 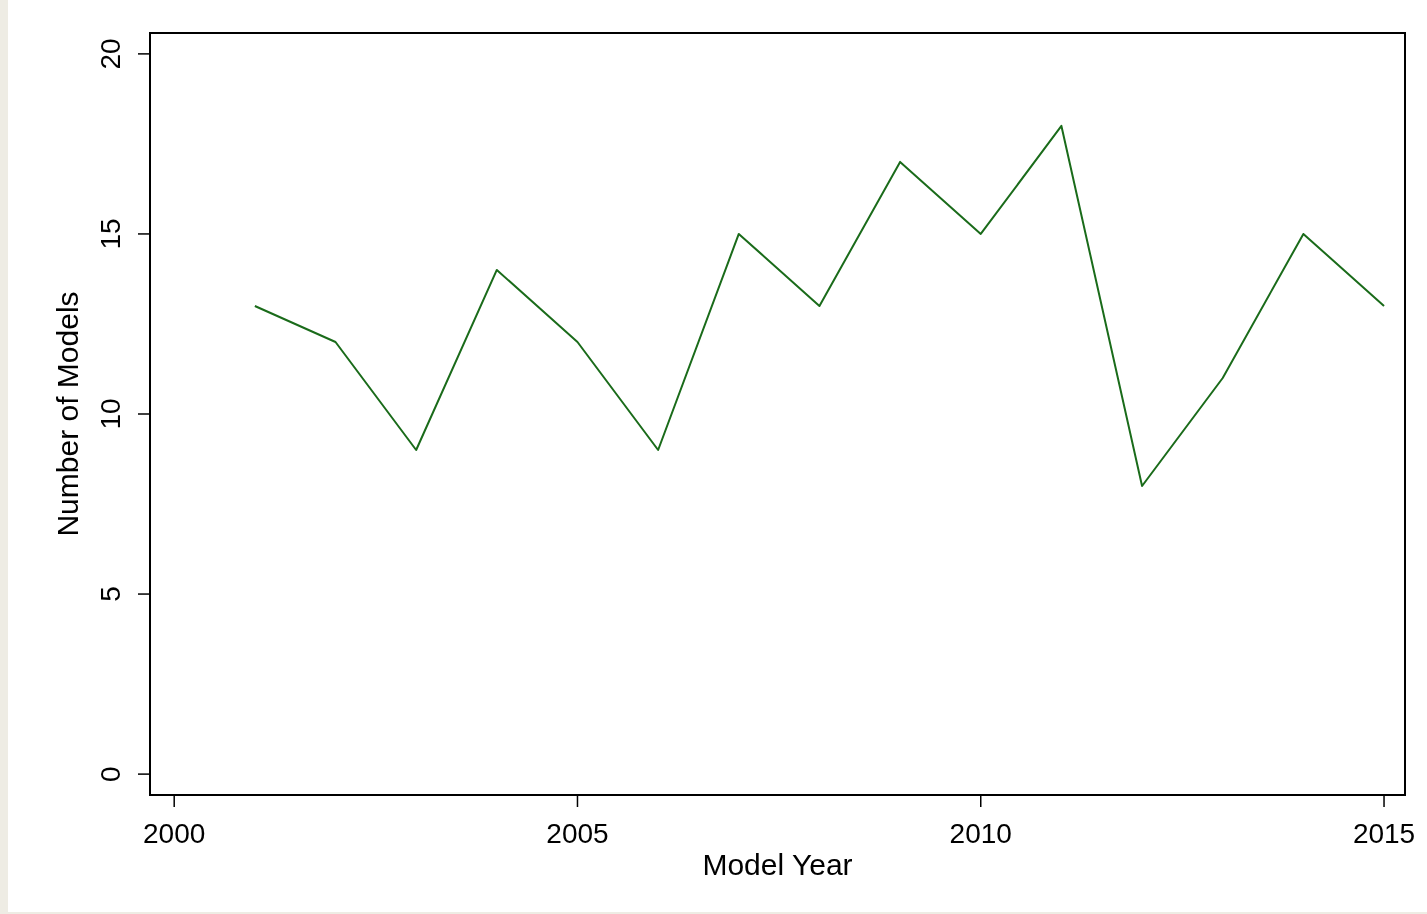 I want to click on y-tick-label: 10, so click(x=110, y=414).